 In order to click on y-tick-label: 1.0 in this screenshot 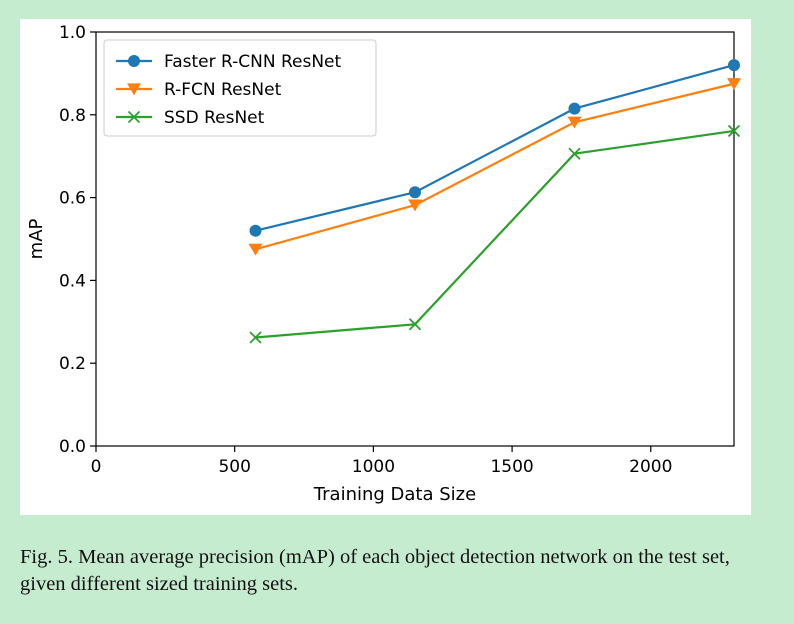, I will do `click(72, 33)`.